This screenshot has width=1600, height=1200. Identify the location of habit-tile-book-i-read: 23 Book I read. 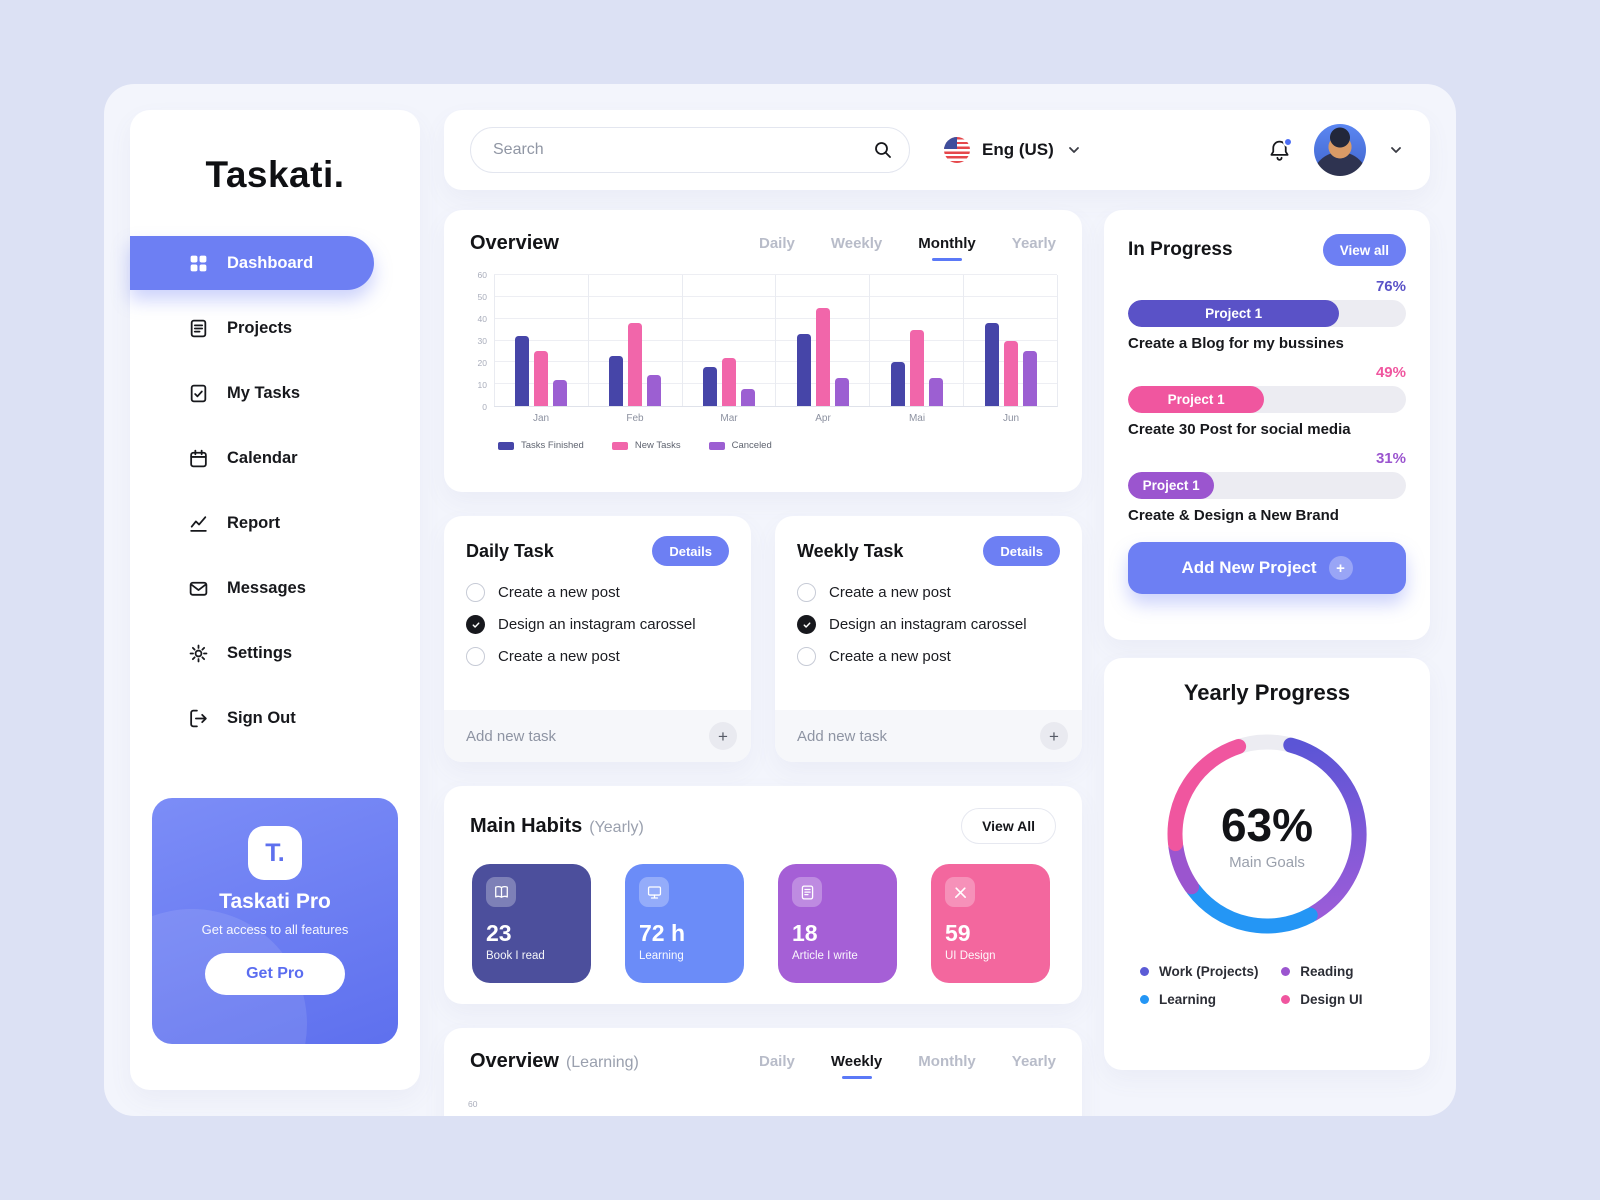
(531, 923).